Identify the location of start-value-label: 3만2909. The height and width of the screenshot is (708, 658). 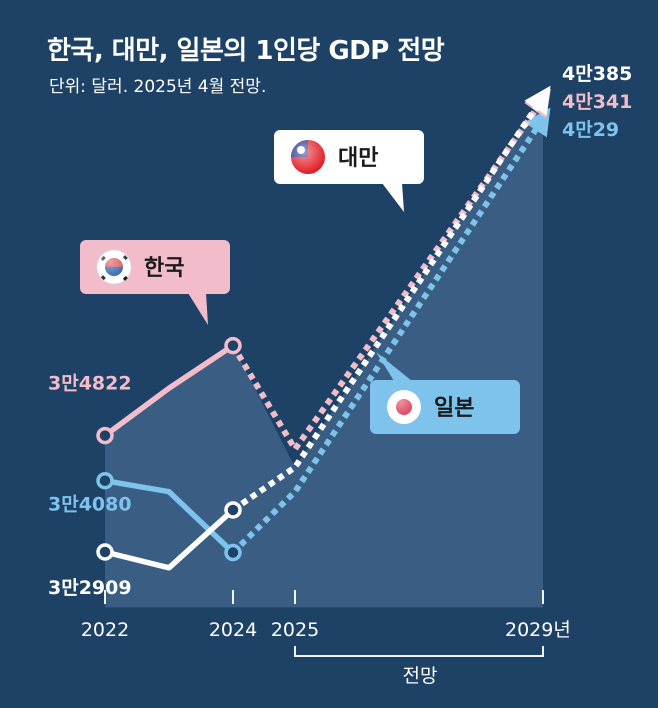
(90, 588).